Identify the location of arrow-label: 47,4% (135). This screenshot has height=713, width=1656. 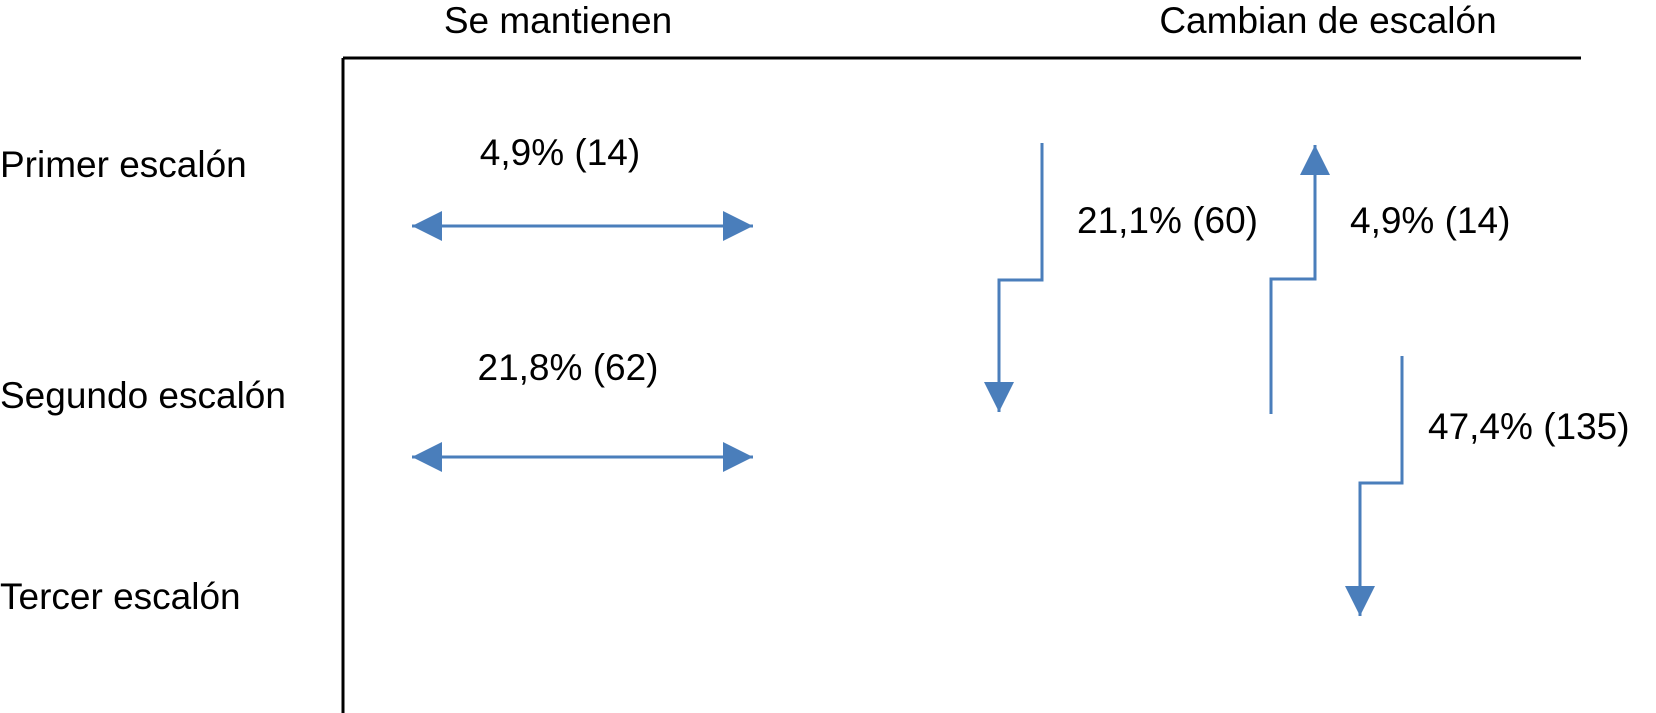
(1529, 426).